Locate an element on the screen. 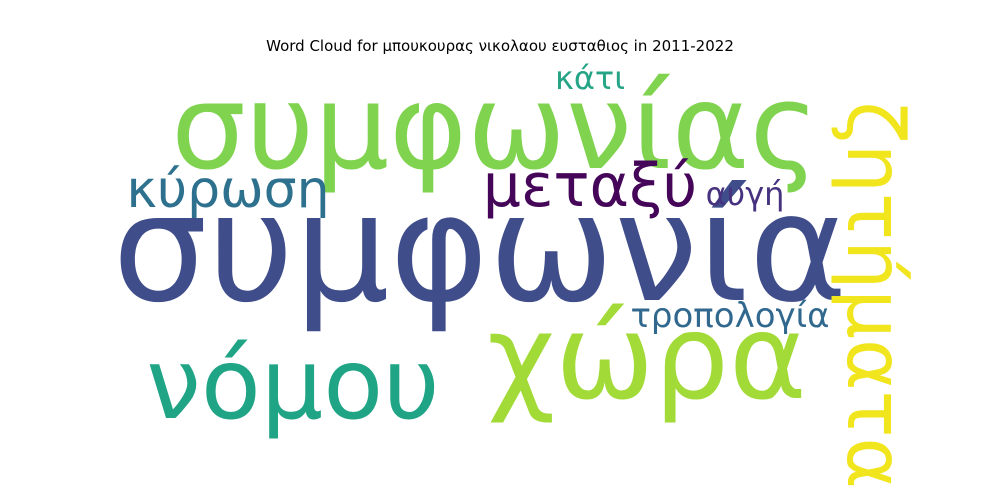 This screenshot has width=1000, height=500. word-3: χώρα is located at coordinates (647, 357).